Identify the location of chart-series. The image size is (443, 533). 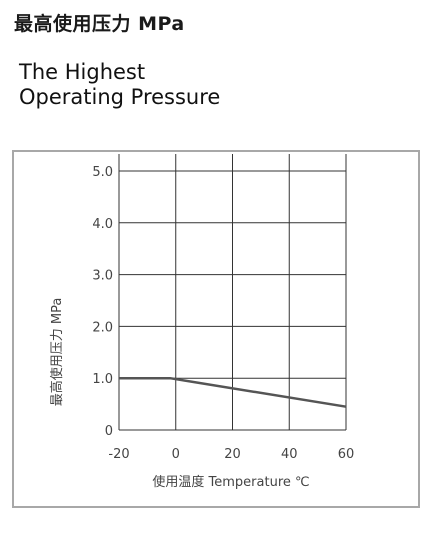
(233, 392).